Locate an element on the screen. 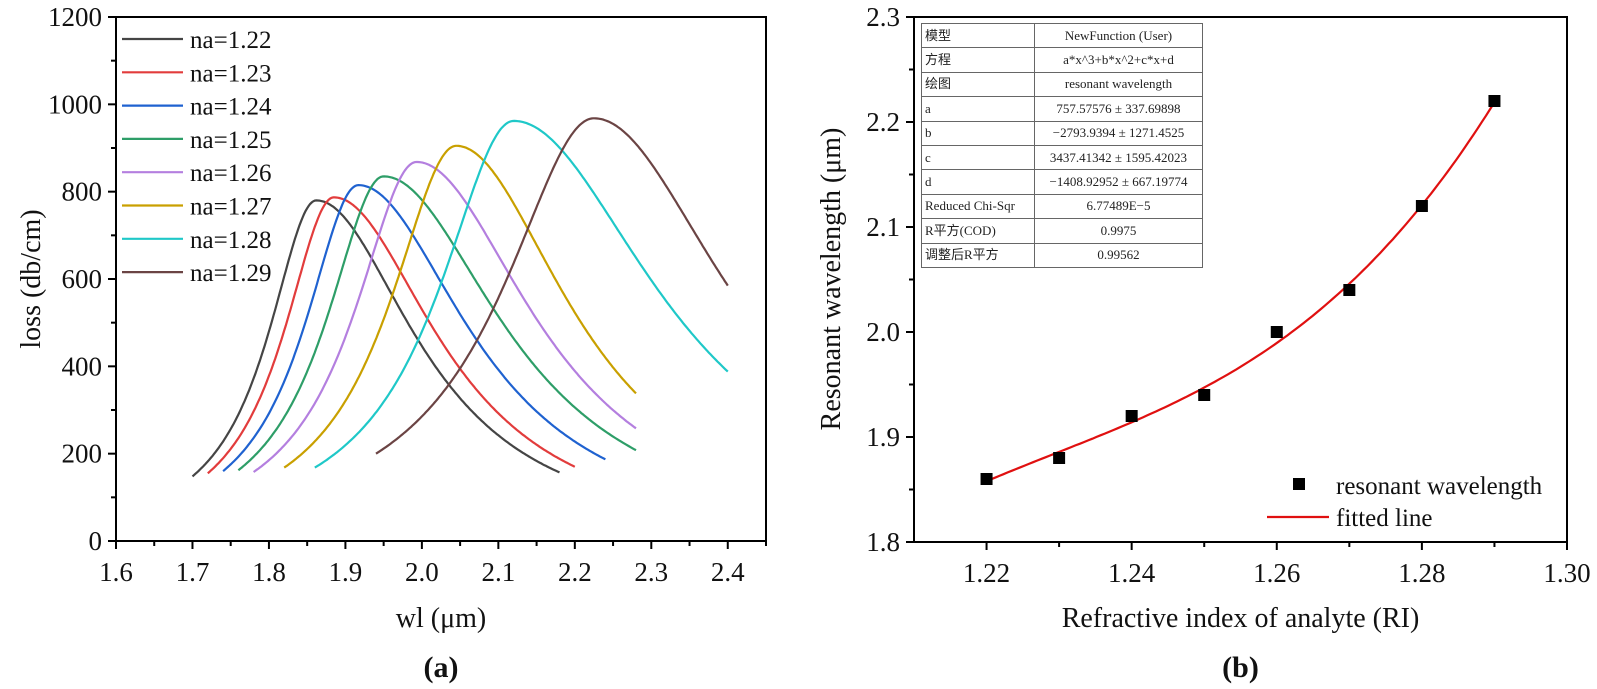  x-tick-label-a: 2.2 is located at coordinates (575, 572).